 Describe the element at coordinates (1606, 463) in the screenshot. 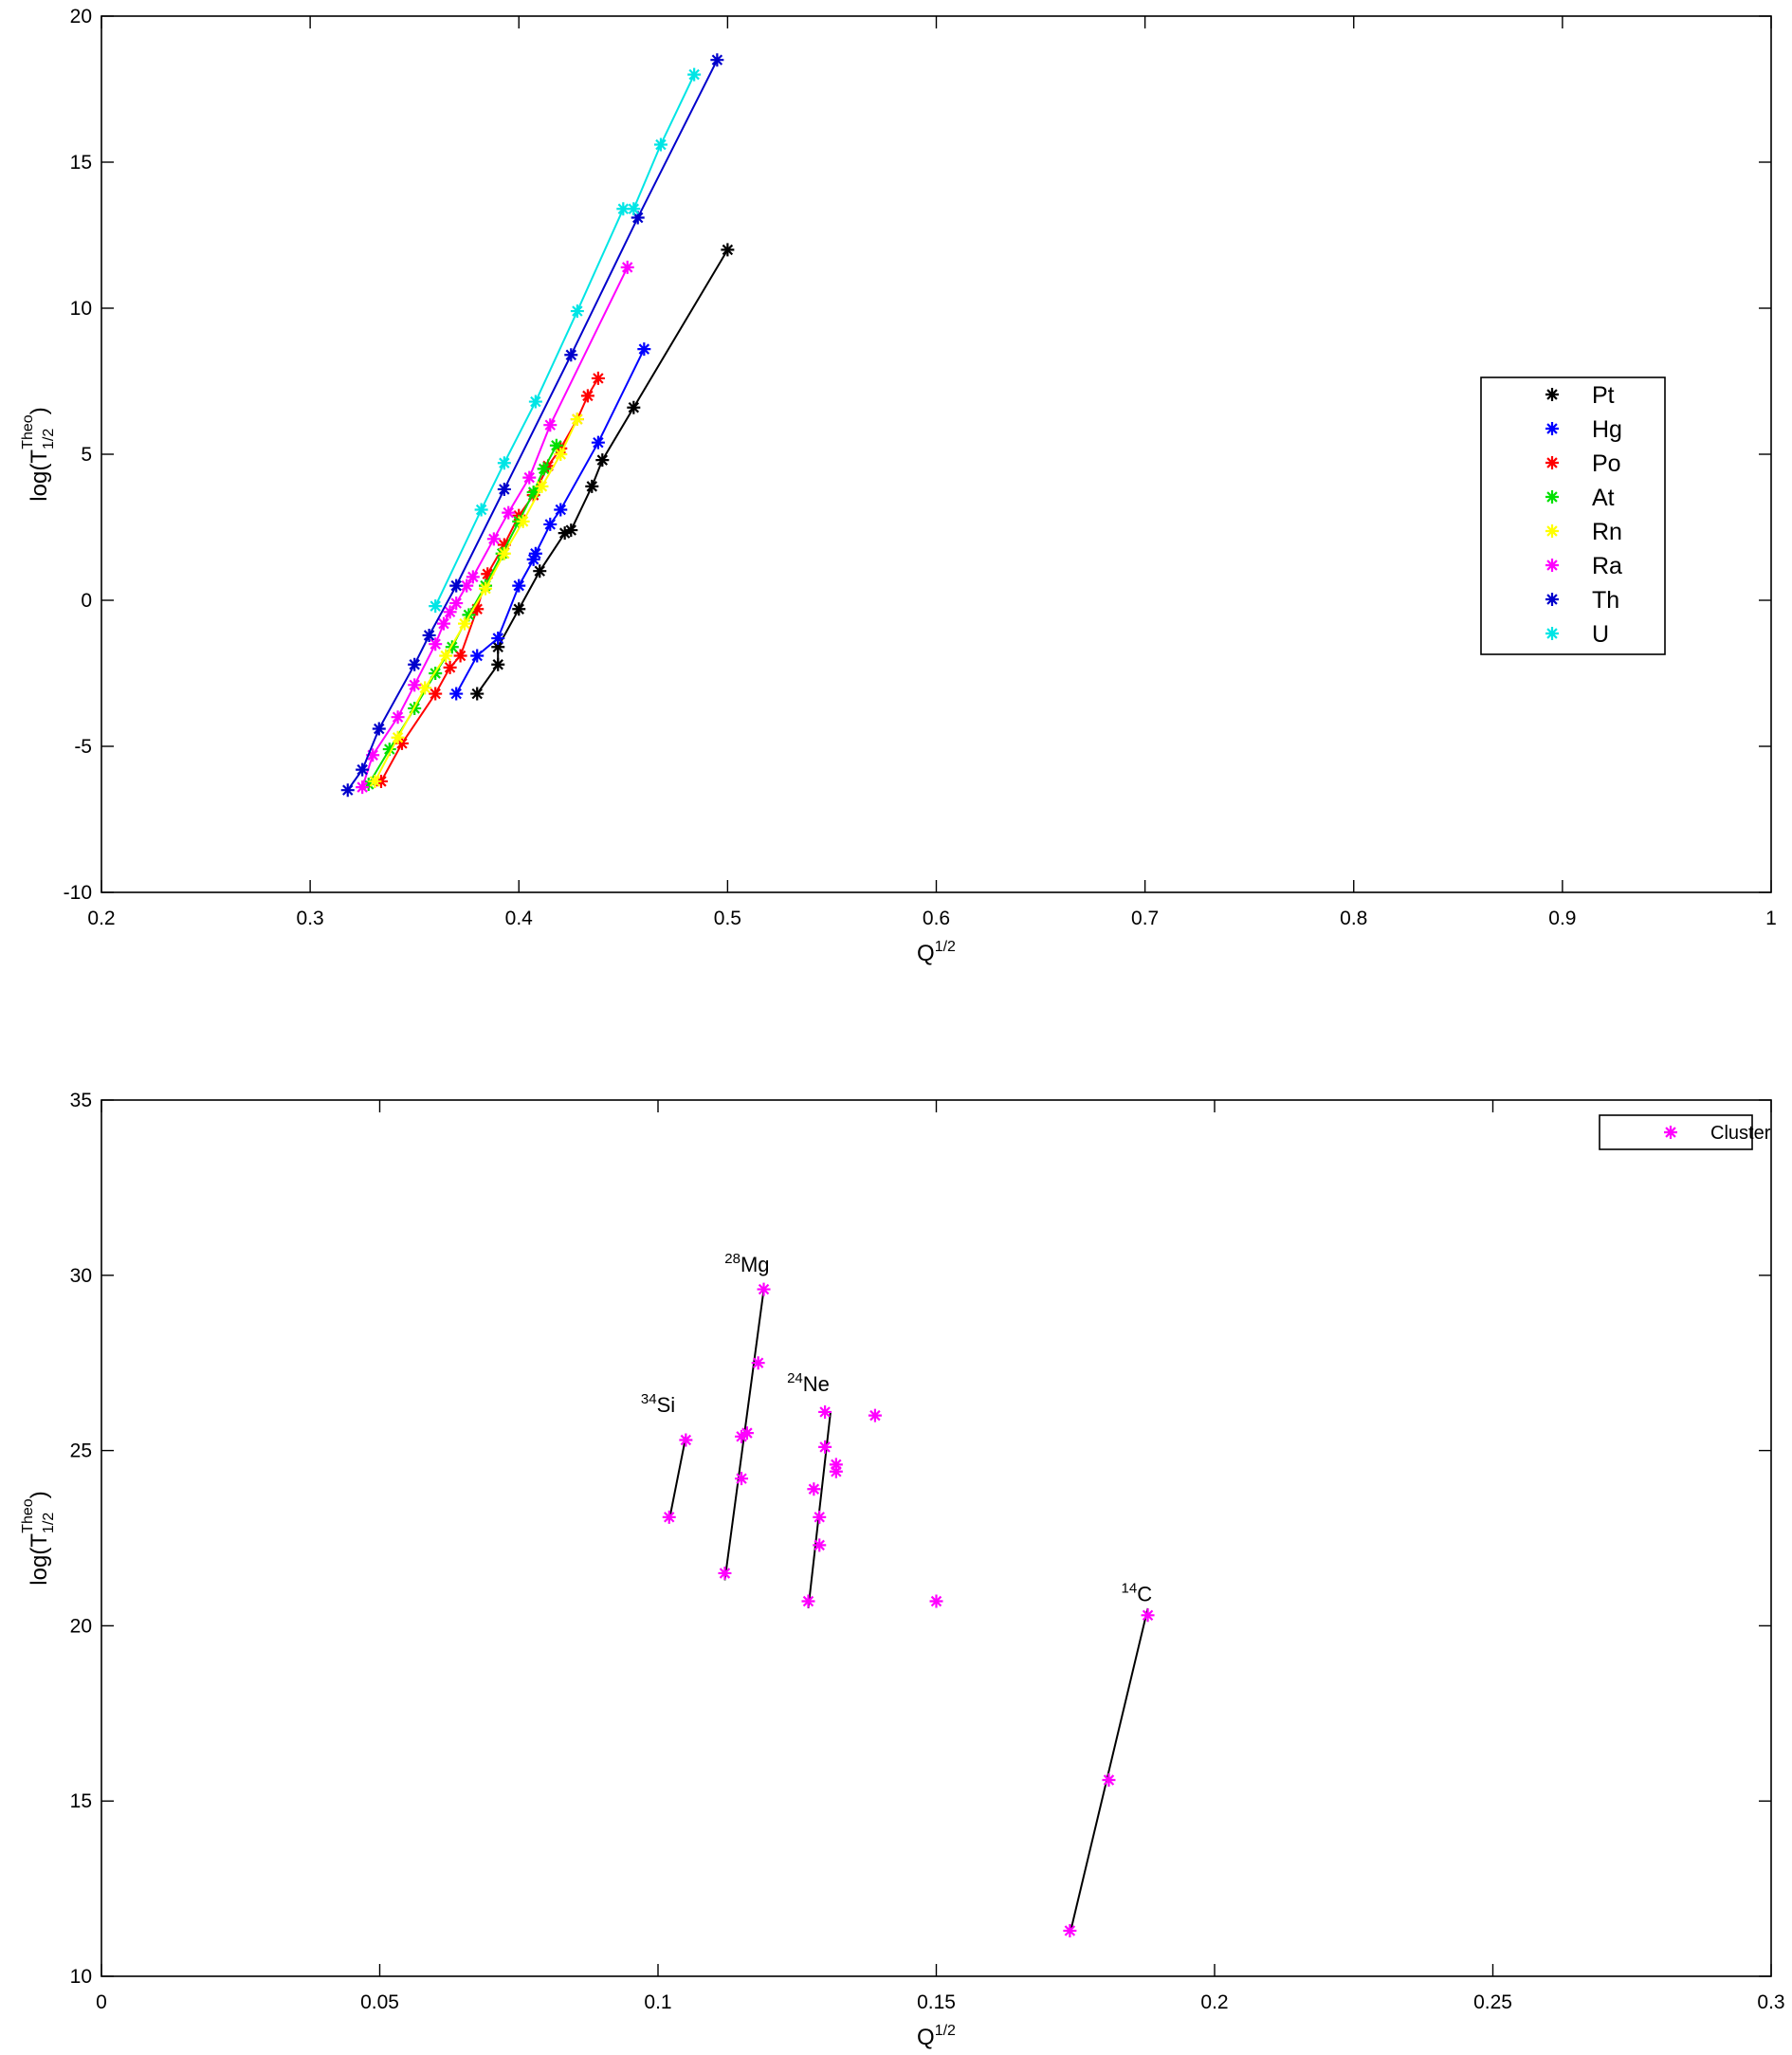

I see `alpha-legend-label: Po` at that location.